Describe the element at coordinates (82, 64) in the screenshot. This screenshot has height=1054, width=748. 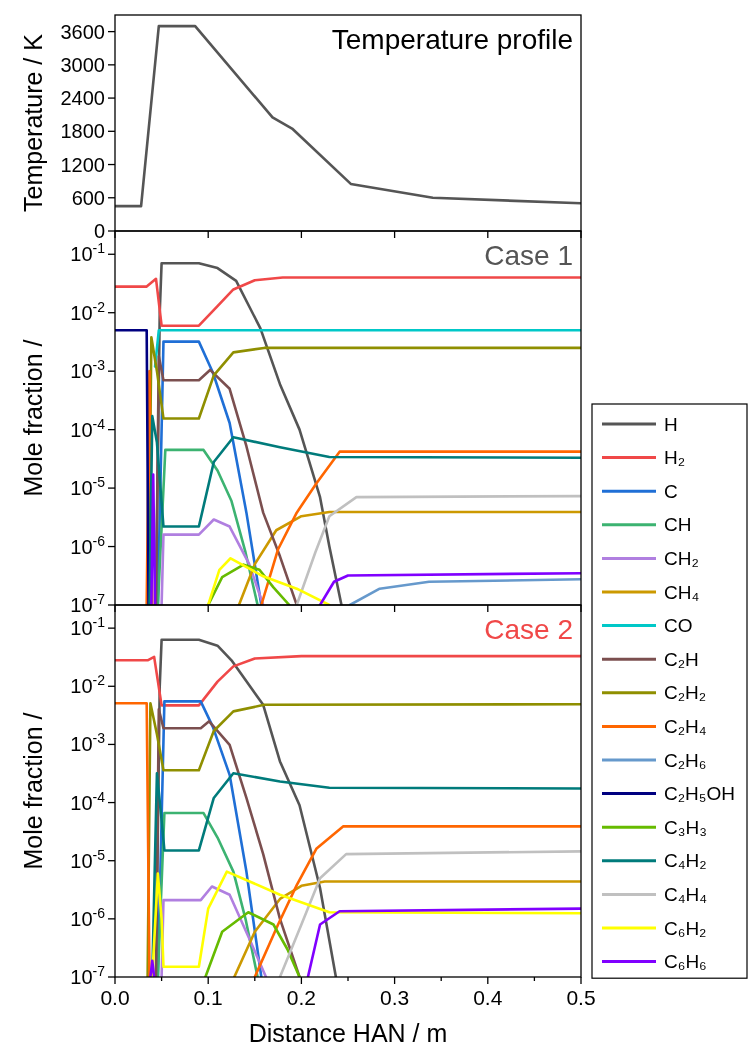
I see `y-tick-label: 3000` at that location.